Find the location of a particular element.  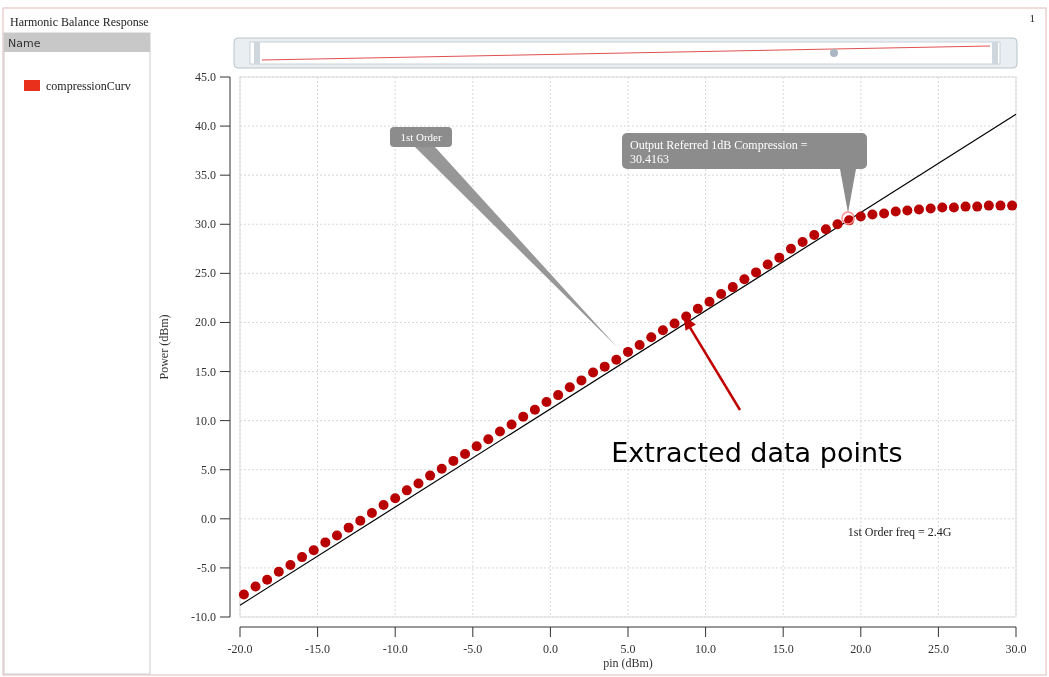

annotation: Extracted data points is located at coordinates (757, 452).